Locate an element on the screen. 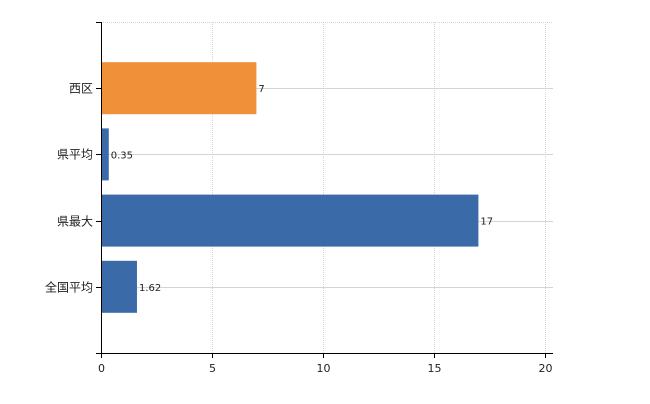 The image size is (650, 404). x-tick-label: 15 is located at coordinates (435, 368).